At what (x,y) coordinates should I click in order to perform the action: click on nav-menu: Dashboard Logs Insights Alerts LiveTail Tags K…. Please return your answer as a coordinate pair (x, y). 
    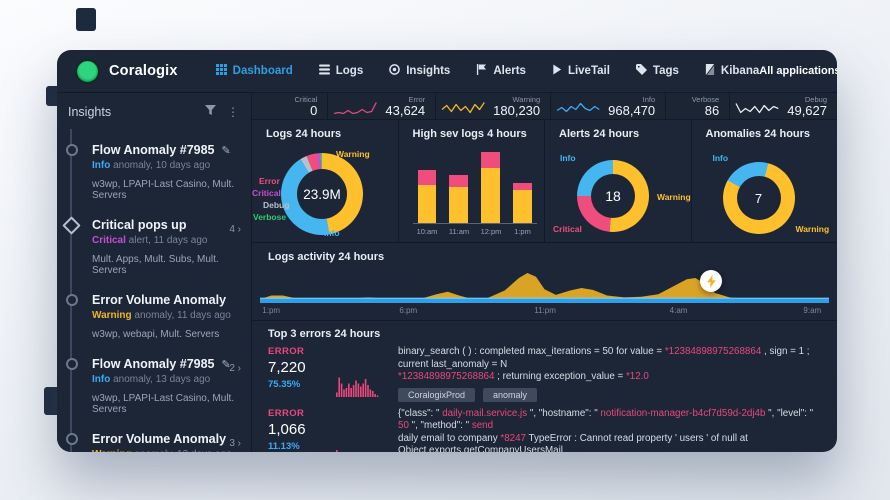
    Looking at the image, I should click on (487, 71).